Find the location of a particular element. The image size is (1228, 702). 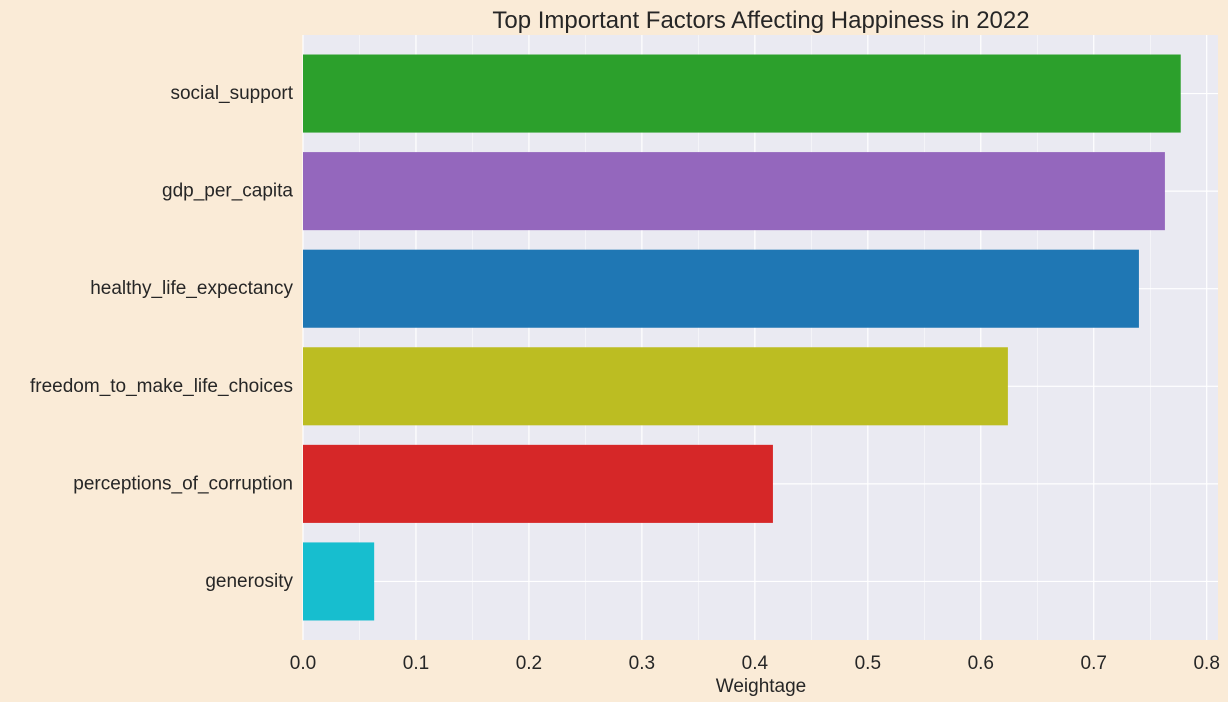

x-tick-label: 0.7 is located at coordinates (1094, 663).